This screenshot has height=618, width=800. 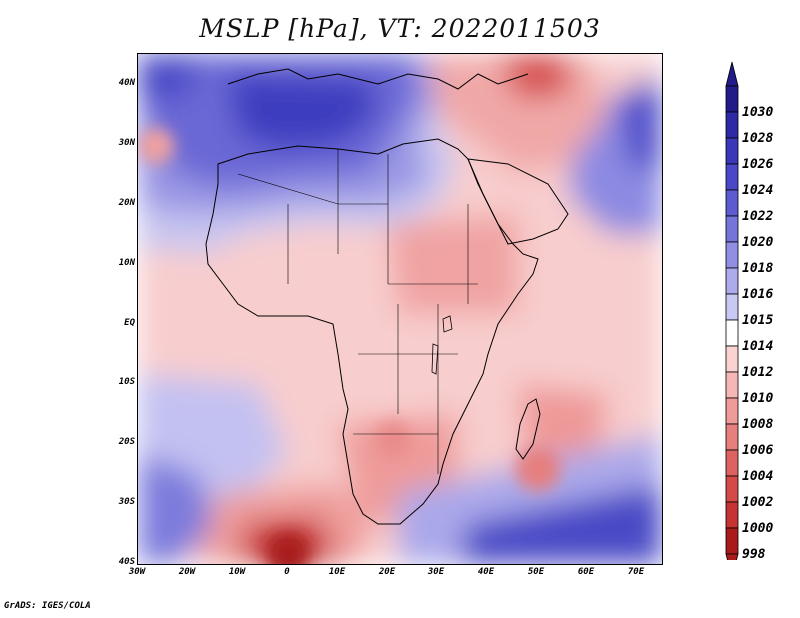 I want to click on lon-label-30w: 30W, so click(x=137, y=572).